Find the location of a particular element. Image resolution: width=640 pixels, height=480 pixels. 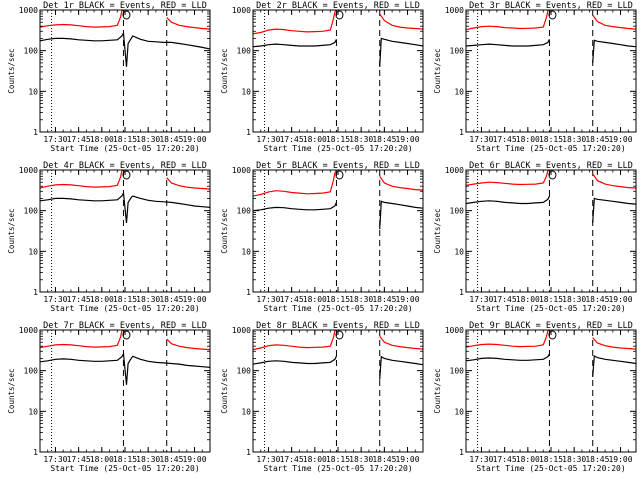

chart-title: Det 7r BLACK = Events, RED = LLD is located at coordinates (125, 326).